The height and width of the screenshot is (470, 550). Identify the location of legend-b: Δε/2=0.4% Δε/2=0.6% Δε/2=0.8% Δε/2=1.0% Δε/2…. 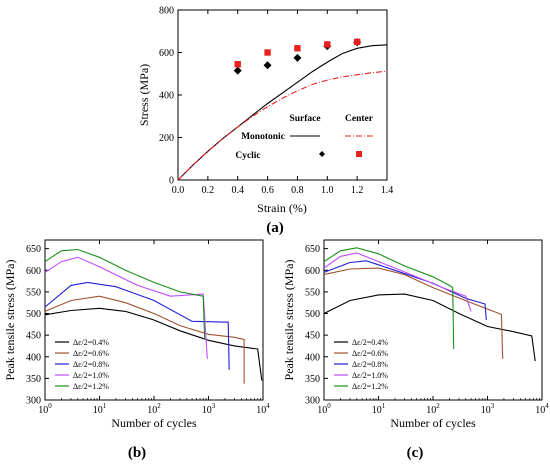
(82, 364).